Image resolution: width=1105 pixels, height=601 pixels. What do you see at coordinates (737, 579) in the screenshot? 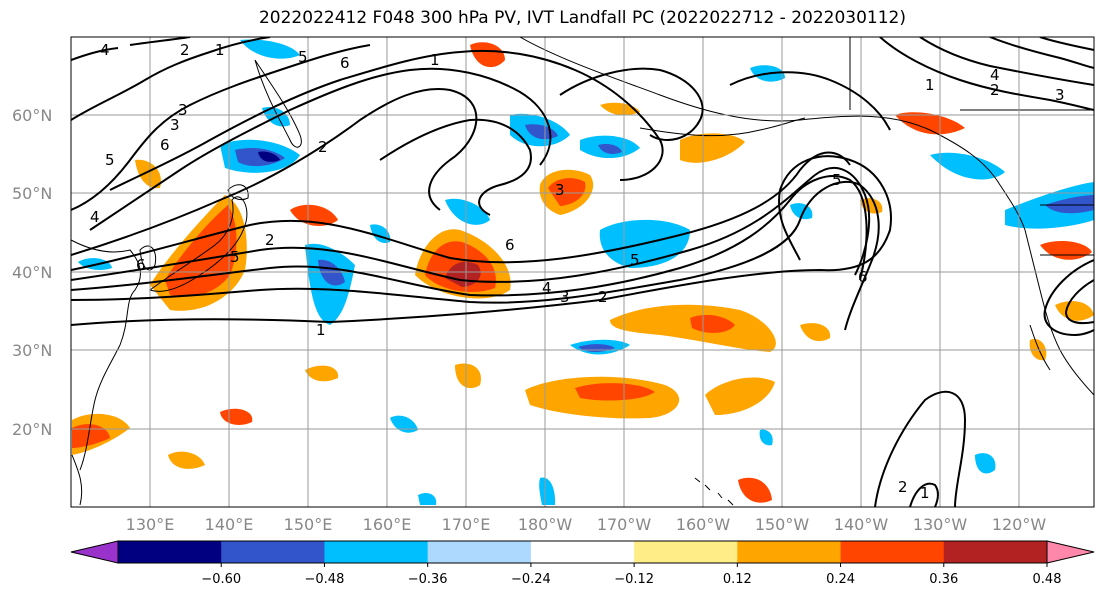
I see `colorbar-tick-label: 0.12` at bounding box center [737, 579].